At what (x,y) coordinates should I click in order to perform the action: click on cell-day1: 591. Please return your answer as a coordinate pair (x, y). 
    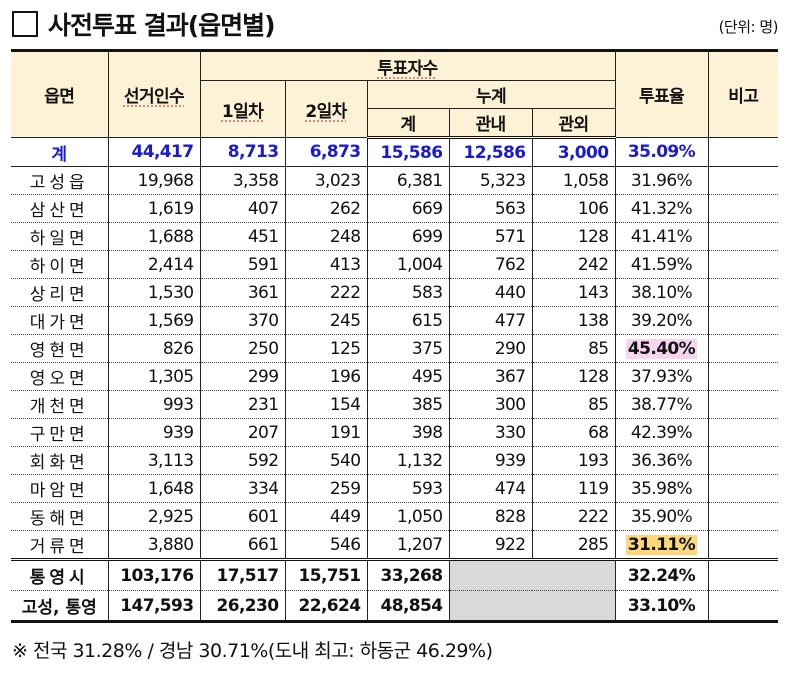
    Looking at the image, I should click on (242, 264).